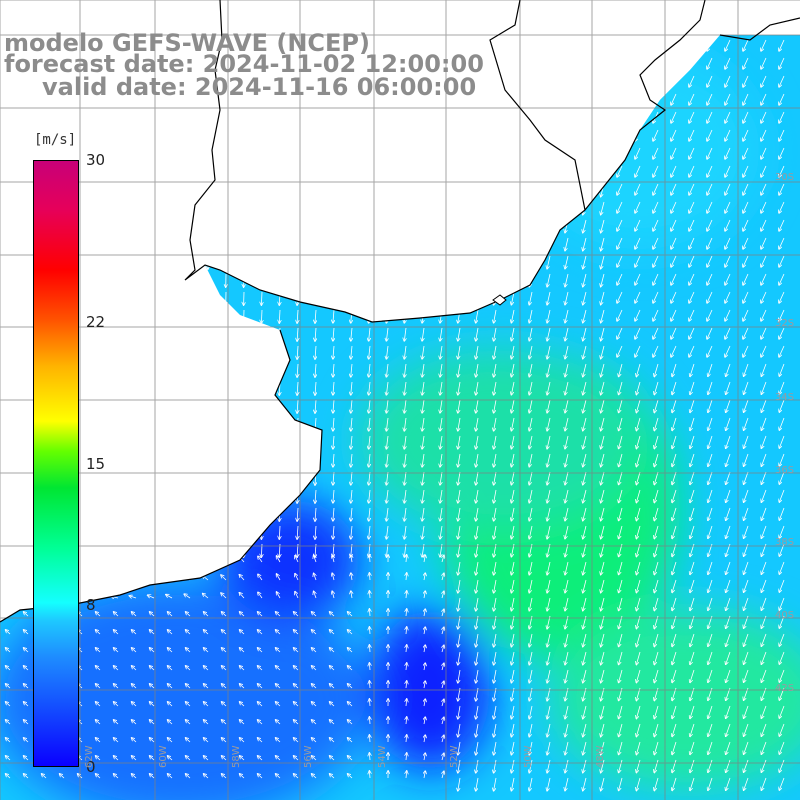  I want to click on colorbar-tick-label: 30, so click(96, 160).